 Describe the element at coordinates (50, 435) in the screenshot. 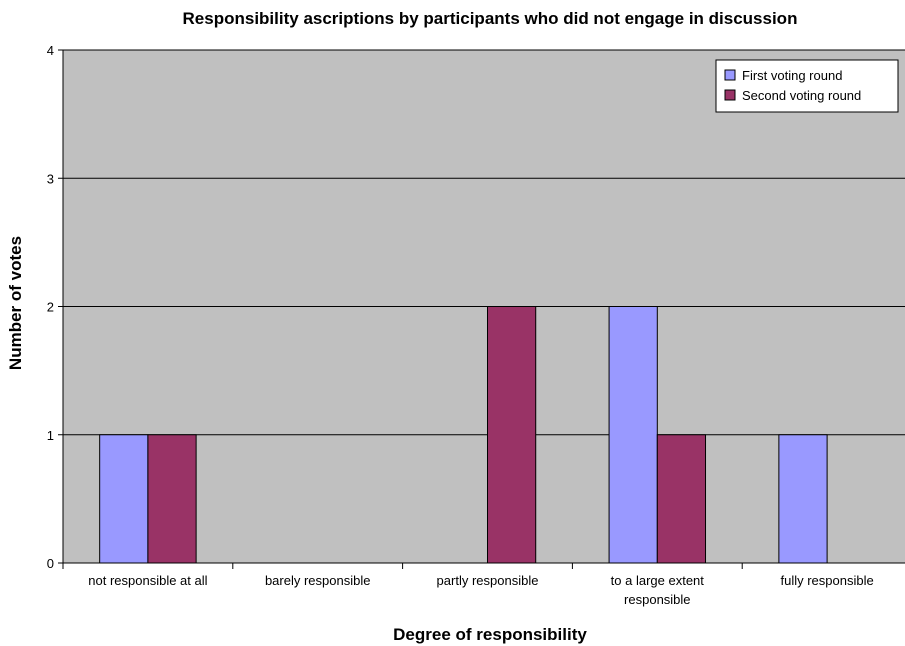

I see `y-tick-label: 1` at that location.